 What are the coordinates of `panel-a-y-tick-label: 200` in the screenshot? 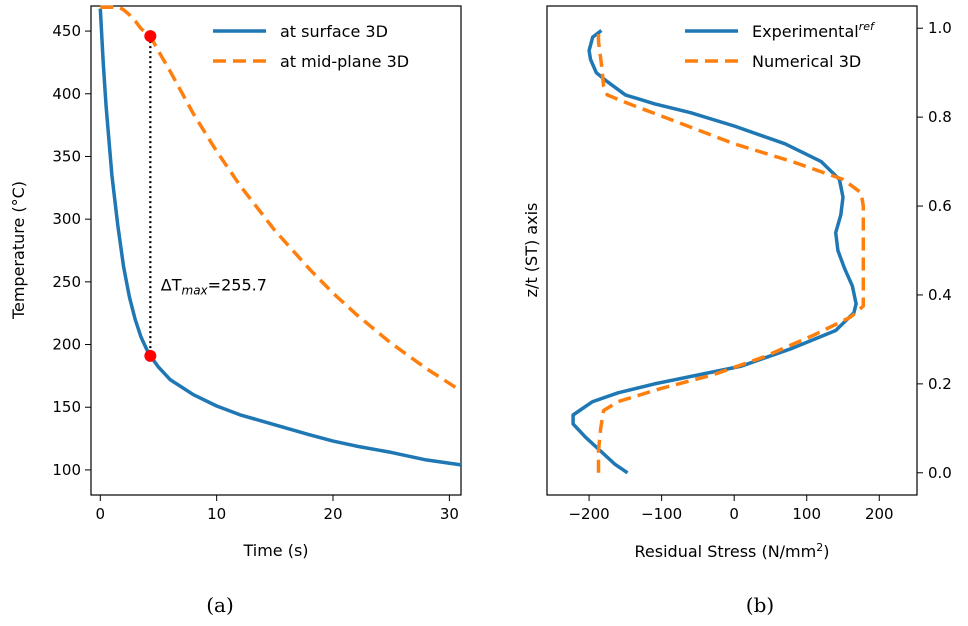 It's located at (66, 345).